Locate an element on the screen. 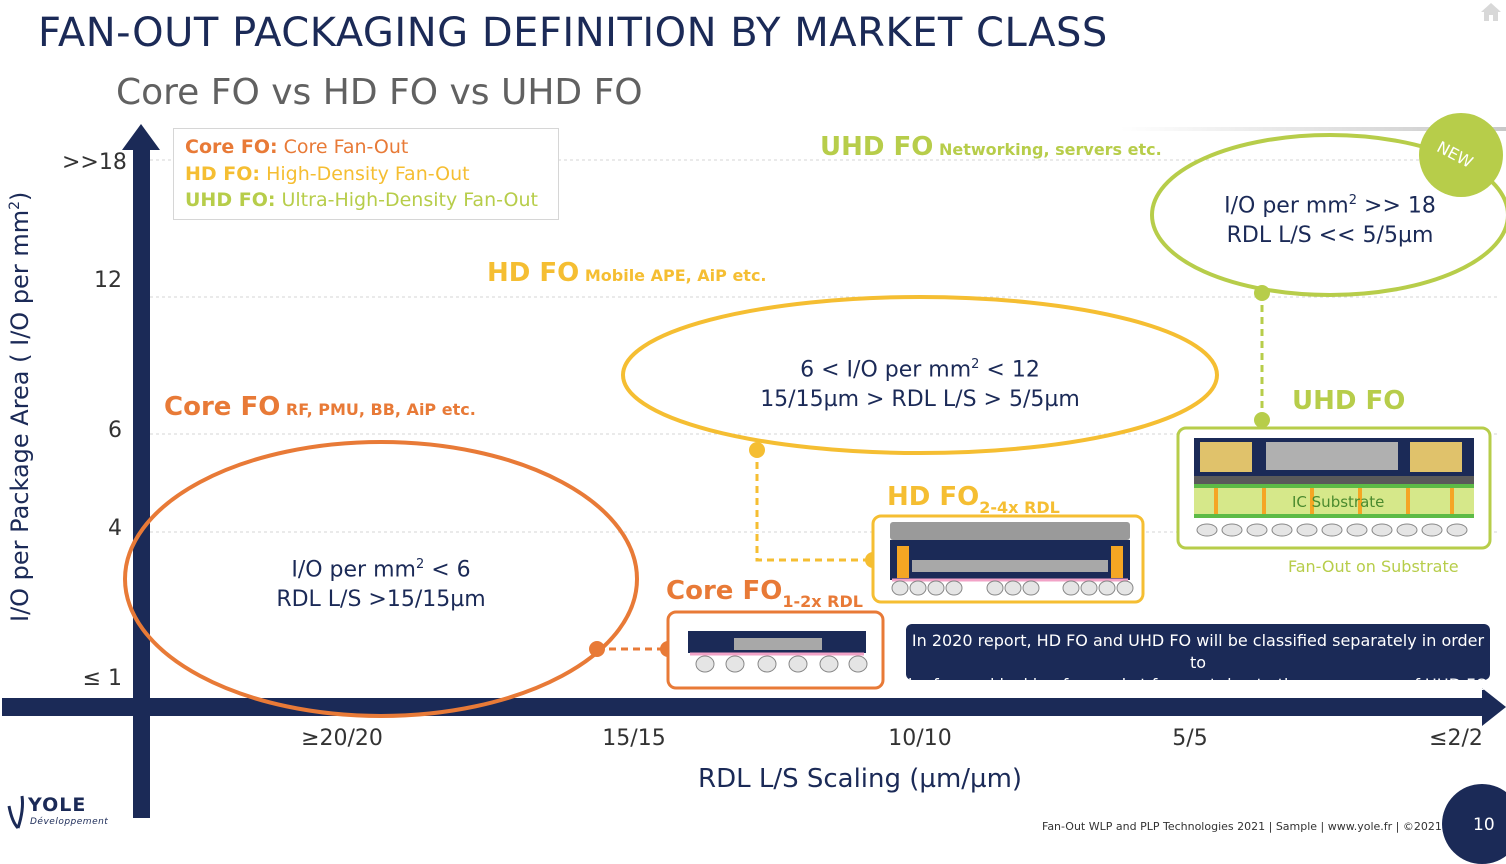  yole-logo: YOLE Développement is located at coordinates (61, 814).